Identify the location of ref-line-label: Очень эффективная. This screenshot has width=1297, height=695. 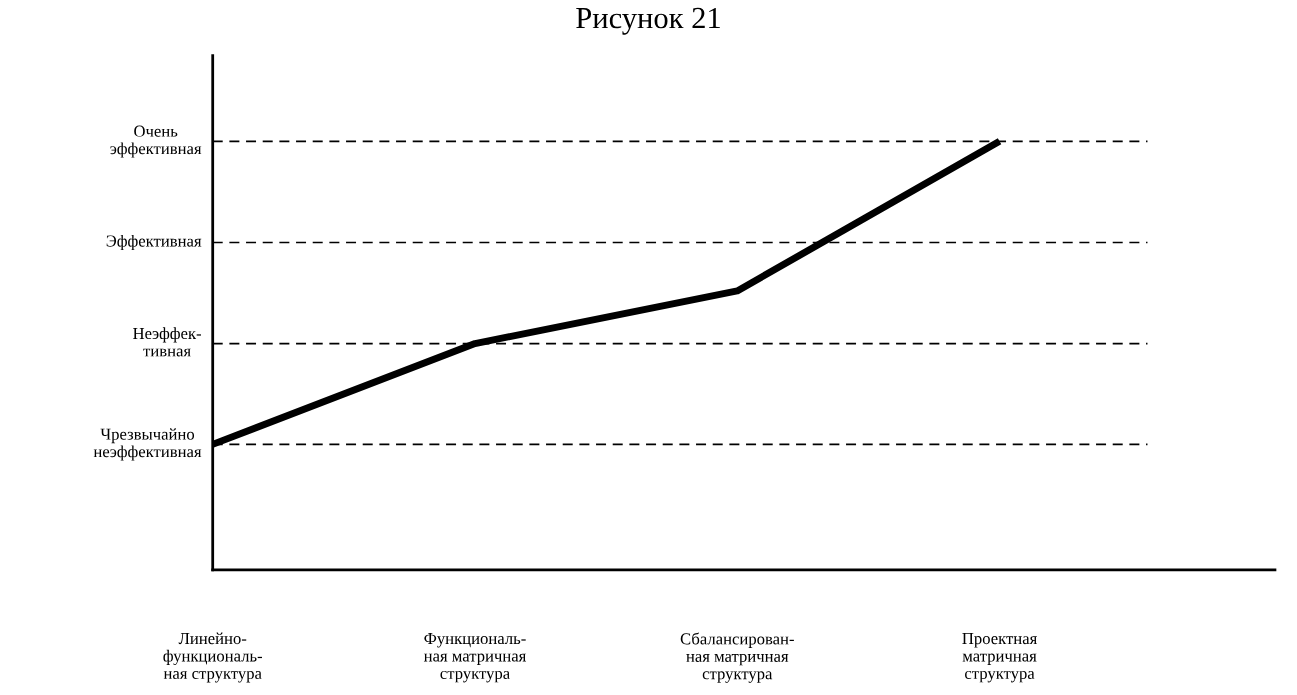
(156, 141).